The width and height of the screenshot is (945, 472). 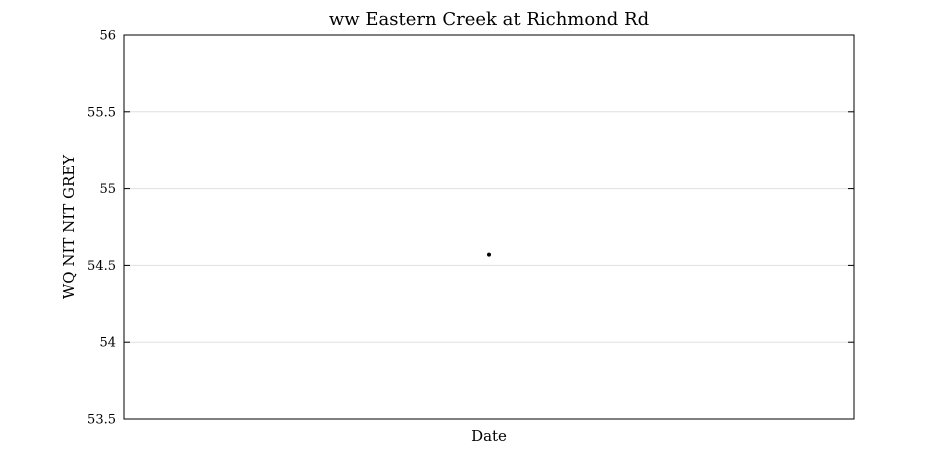 What do you see at coordinates (489, 436) in the screenshot?
I see `x-axis-label: Date` at bounding box center [489, 436].